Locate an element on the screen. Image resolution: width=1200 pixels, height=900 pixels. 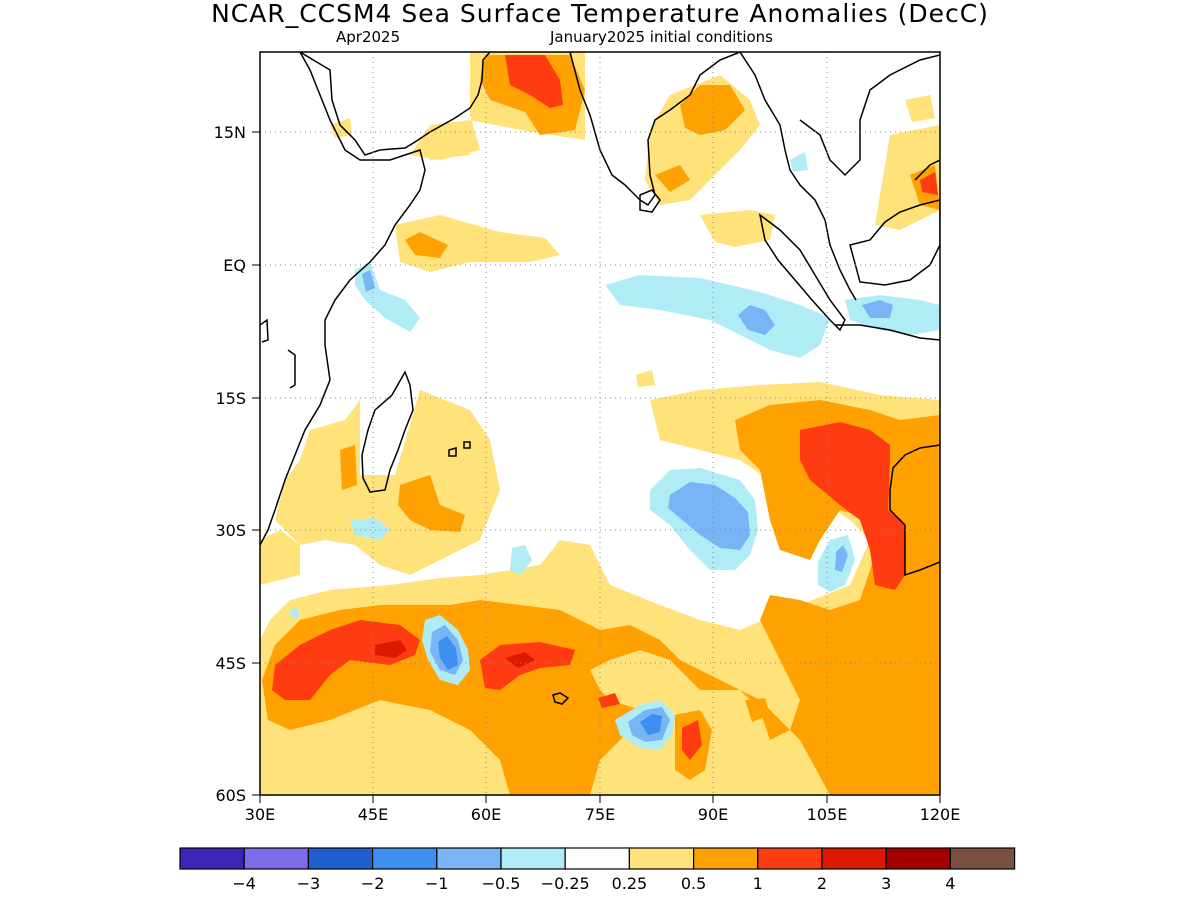
colorbar-label: −3 is located at coordinates (309, 883).